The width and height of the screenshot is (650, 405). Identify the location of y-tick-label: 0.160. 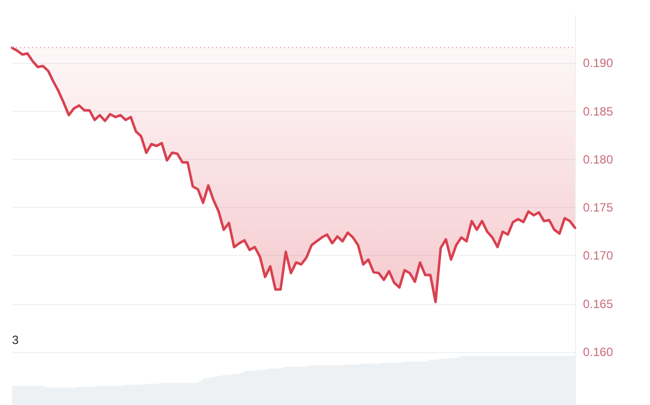
(598, 352).